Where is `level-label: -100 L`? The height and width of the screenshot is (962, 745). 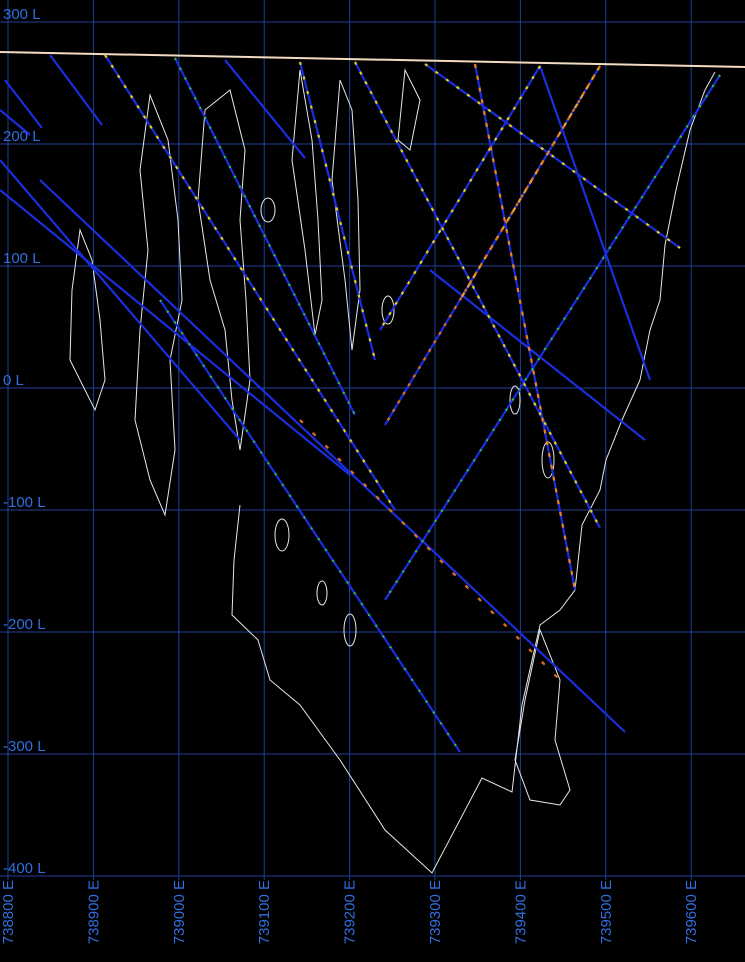 level-label: -100 L is located at coordinates (24, 502).